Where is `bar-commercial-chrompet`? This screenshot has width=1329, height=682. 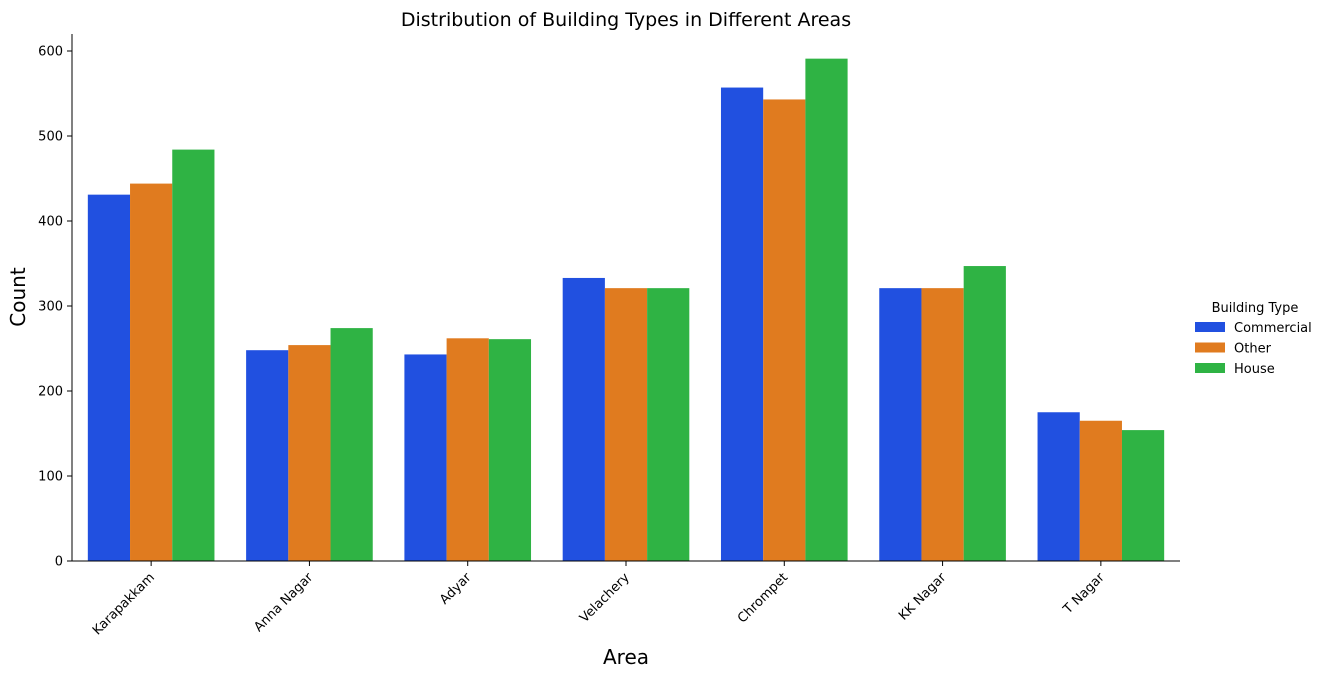 bar-commercial-chrompet is located at coordinates (742, 324).